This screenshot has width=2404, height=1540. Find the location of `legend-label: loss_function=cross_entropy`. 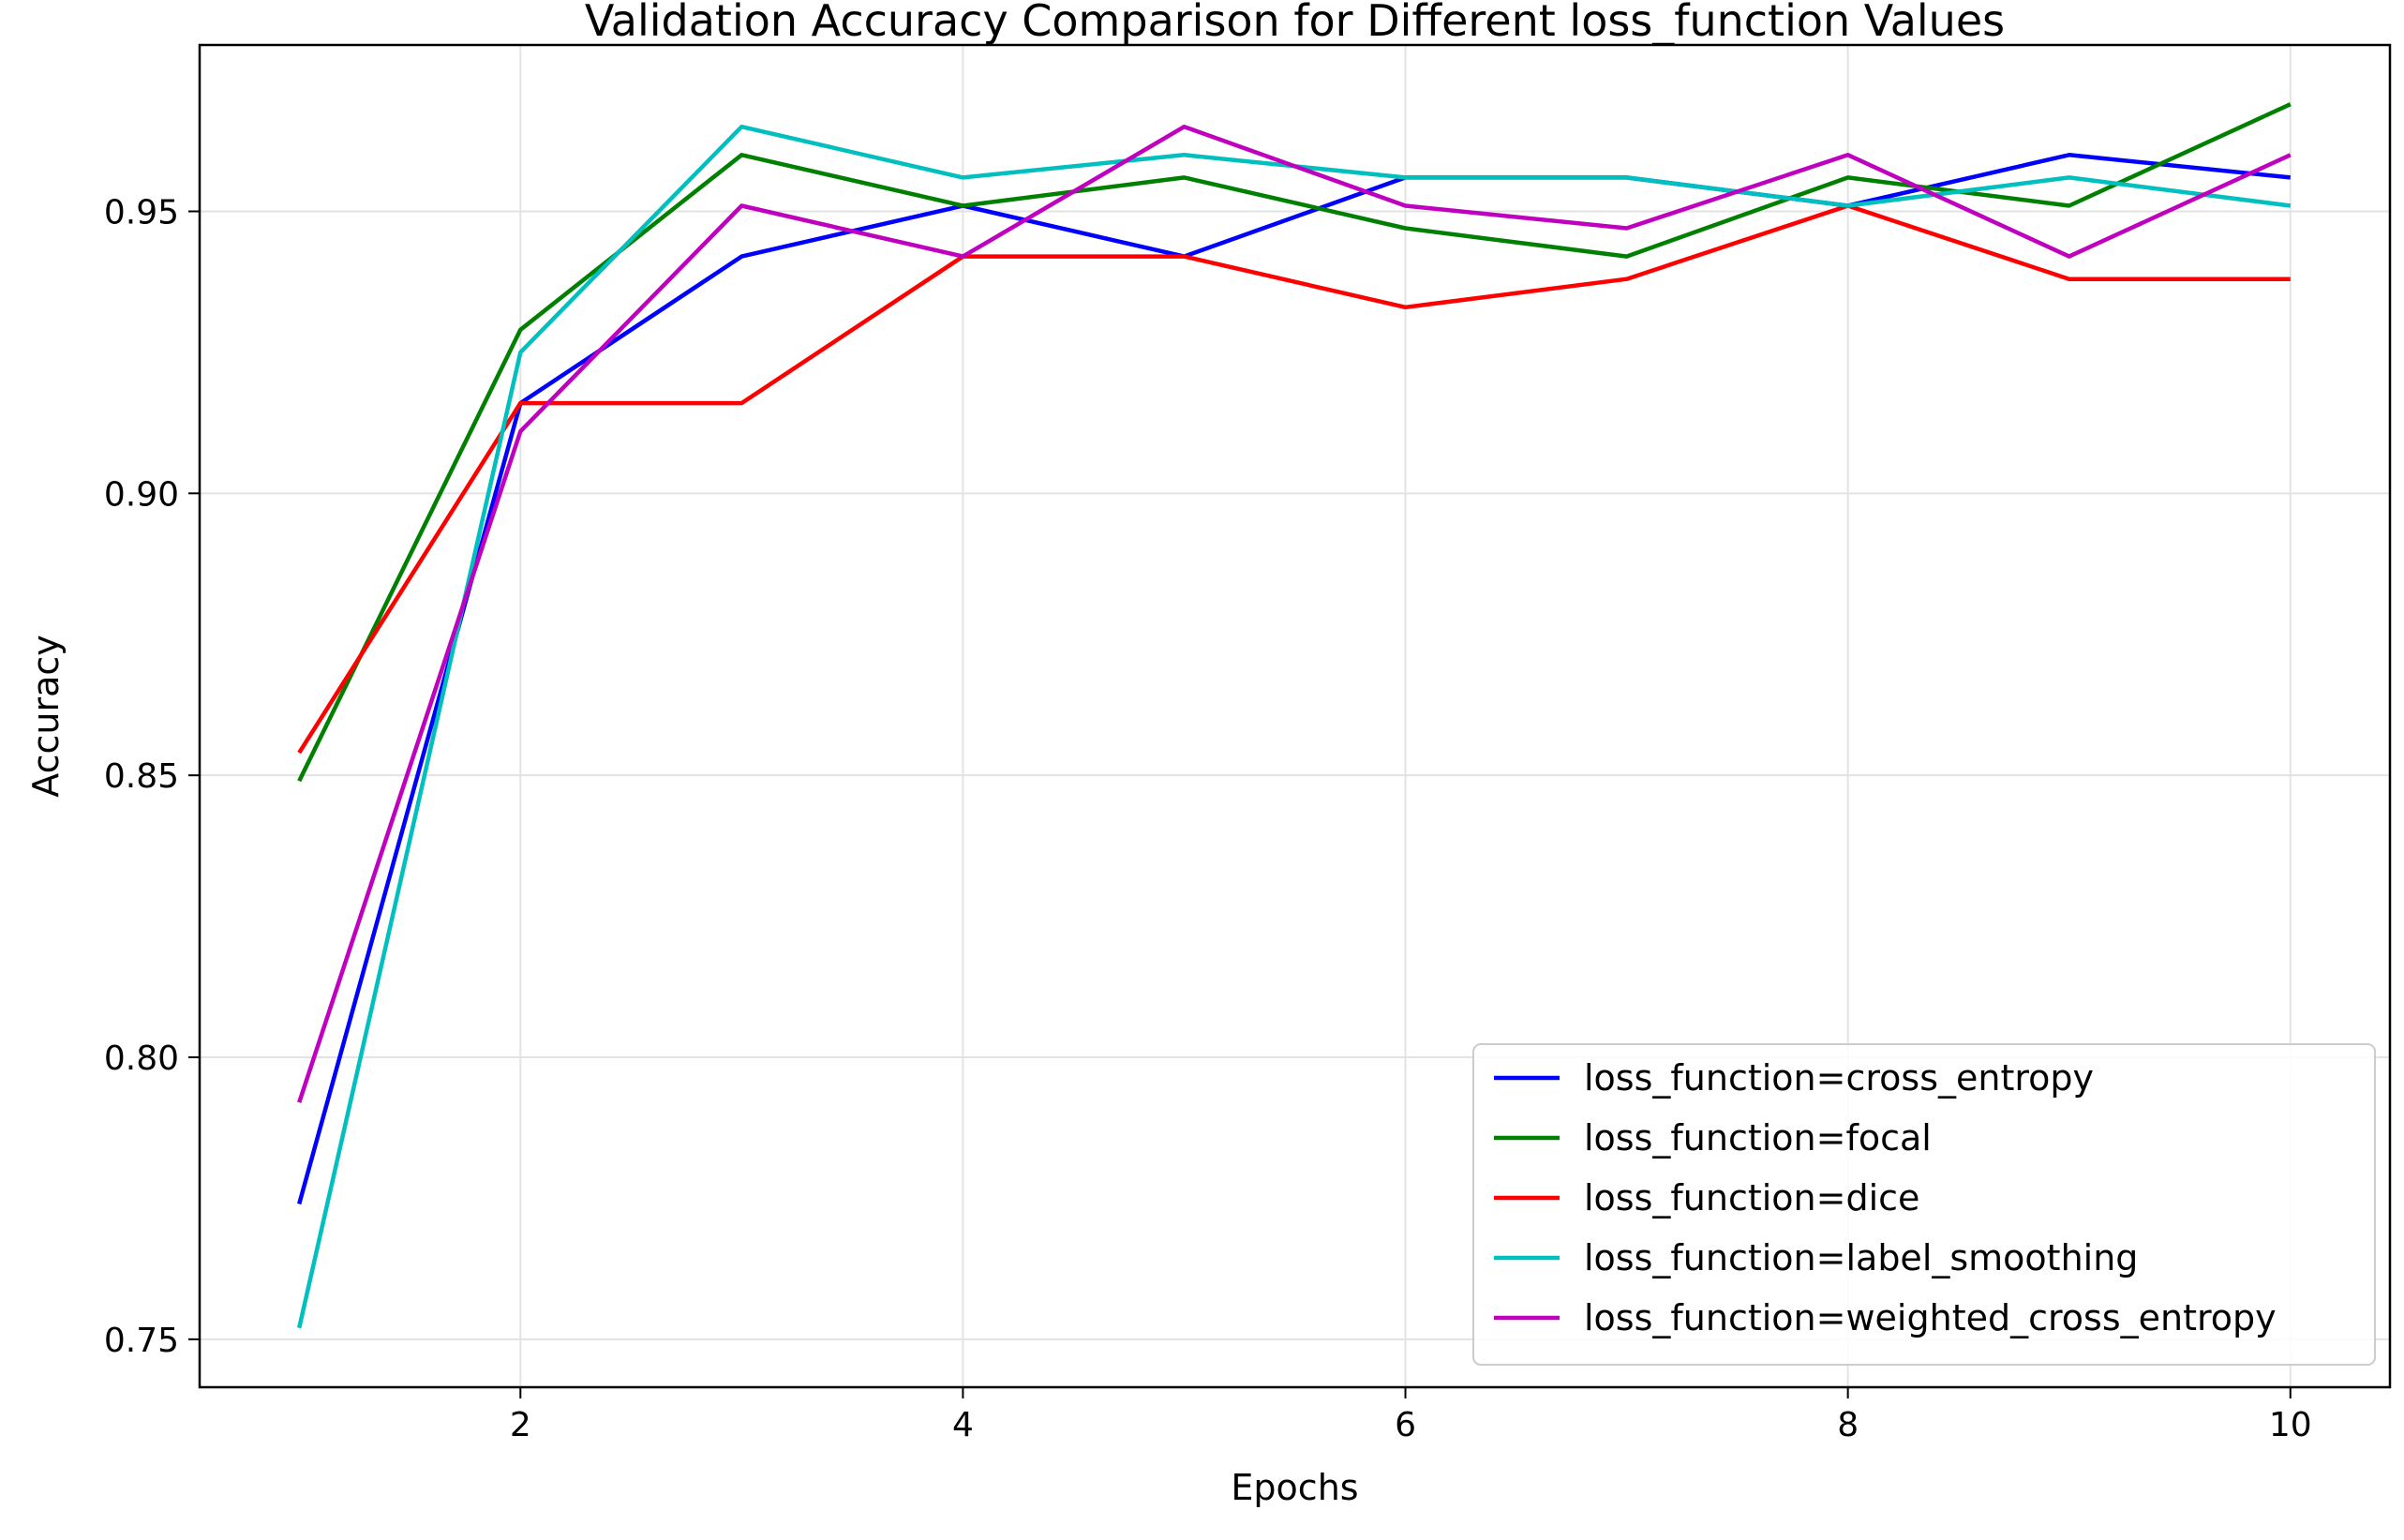

legend-label: loss_function=cross_entropy is located at coordinates (1839, 1078).